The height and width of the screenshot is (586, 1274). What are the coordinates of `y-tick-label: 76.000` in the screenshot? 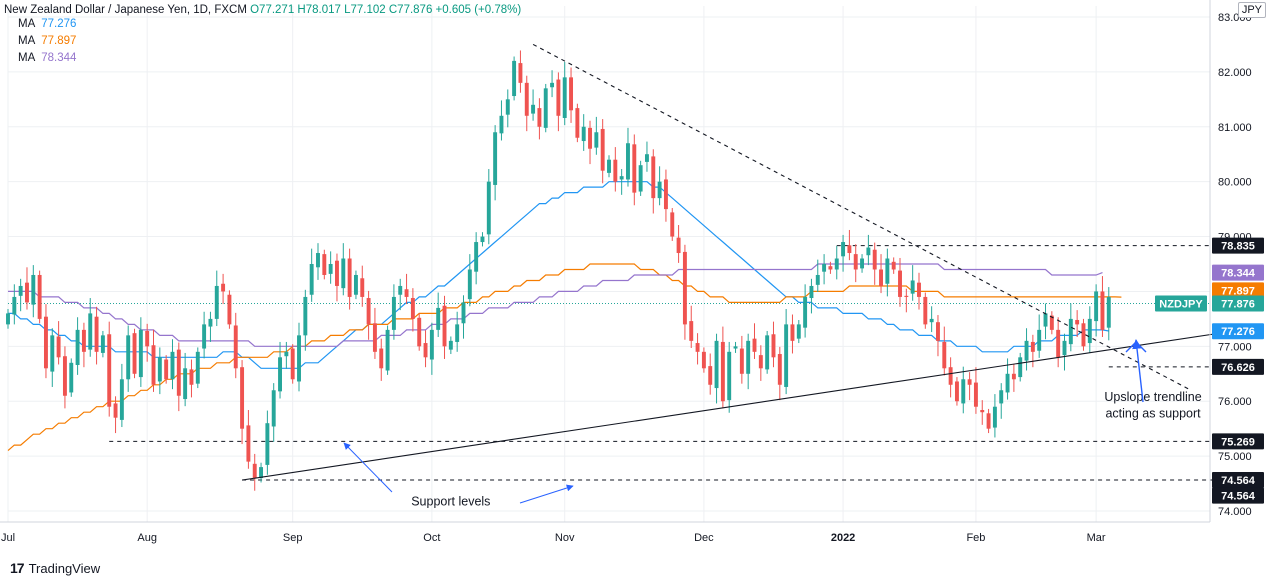 It's located at (1235, 402).